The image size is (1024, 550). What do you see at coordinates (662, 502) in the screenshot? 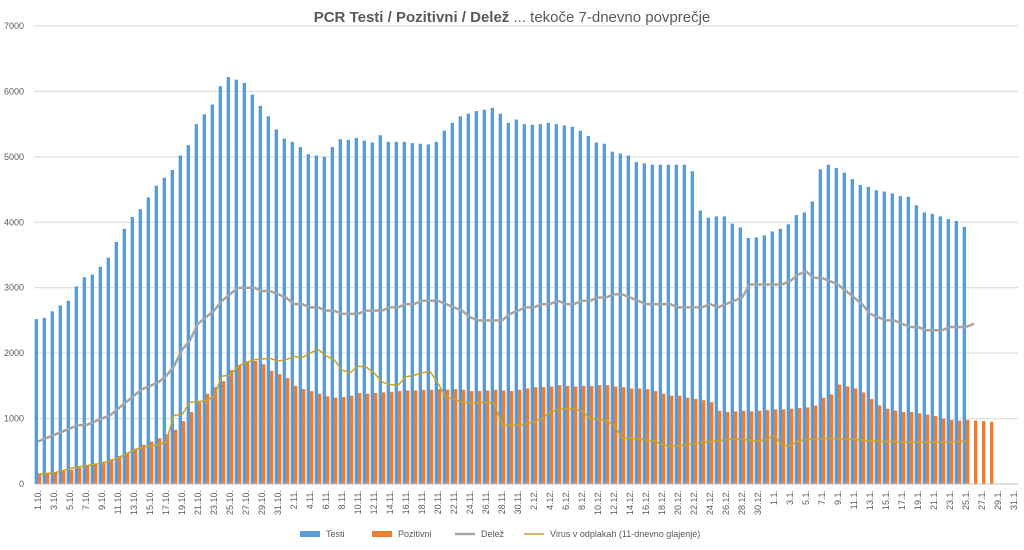
I see `x-tick-label: 18.12.` at bounding box center [662, 502].